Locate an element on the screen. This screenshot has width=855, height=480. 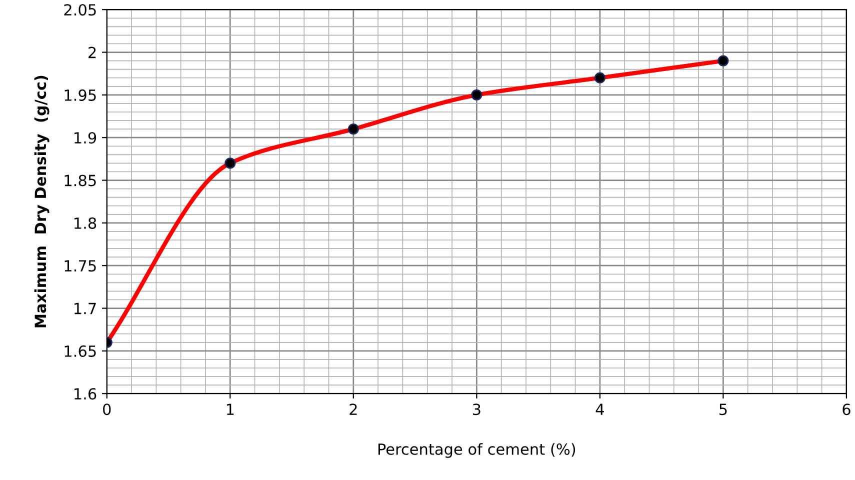
x-axis-title: Percentage of cement (%) is located at coordinates (477, 450).